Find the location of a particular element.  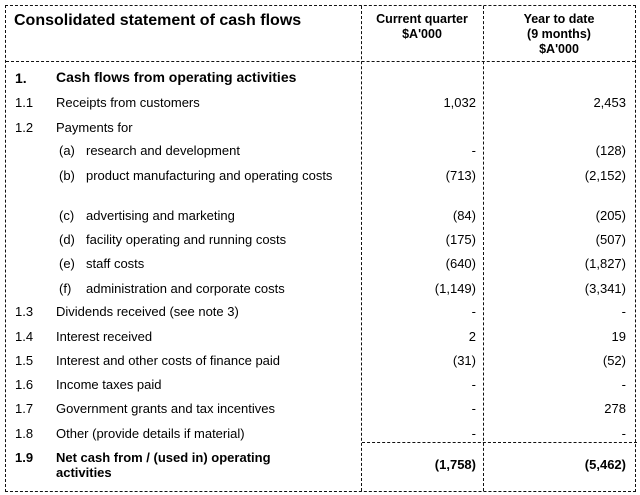

row-label: advertising and marketing is located at coordinates (160, 215).